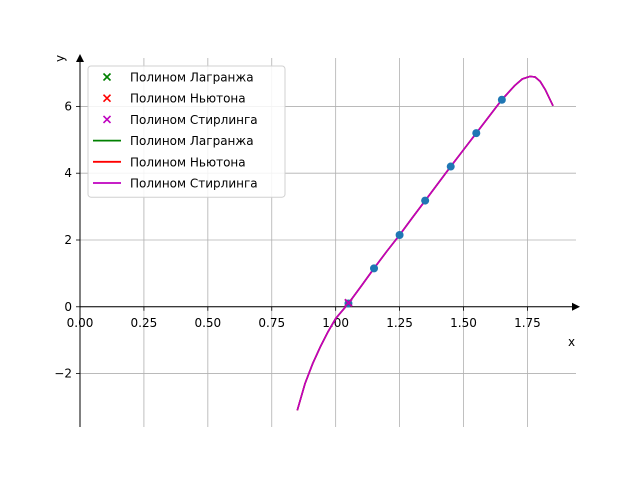 The width and height of the screenshot is (640, 480). What do you see at coordinates (335, 323) in the screenshot?
I see `x-tick-label: 1.00` at bounding box center [335, 323].